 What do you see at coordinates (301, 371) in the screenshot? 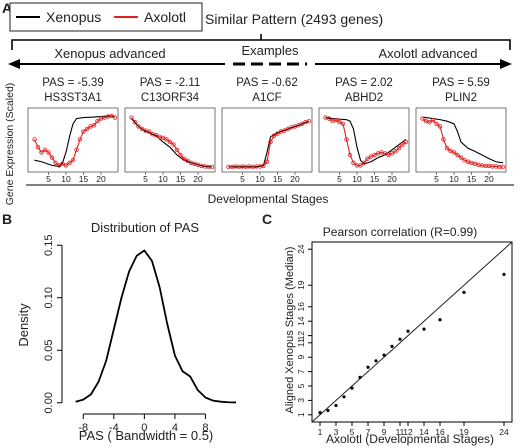
I see `scatter-ytick-label: 7` at bounding box center [301, 371].